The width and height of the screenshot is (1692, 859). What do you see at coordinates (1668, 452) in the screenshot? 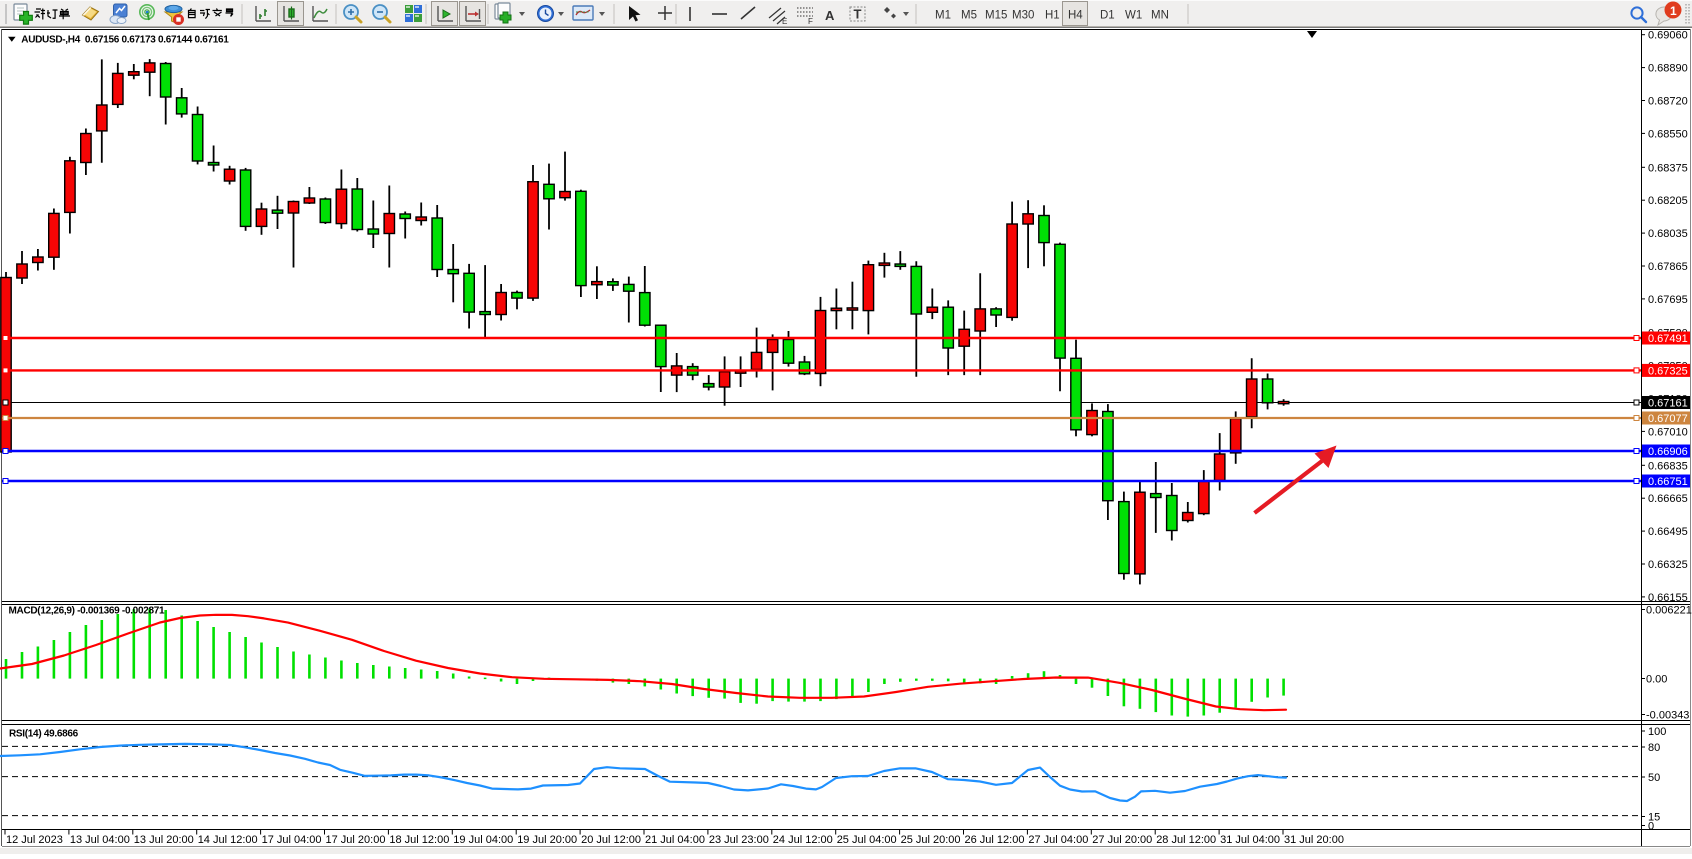
I see `svg-text: 0.66906` at bounding box center [1668, 452].